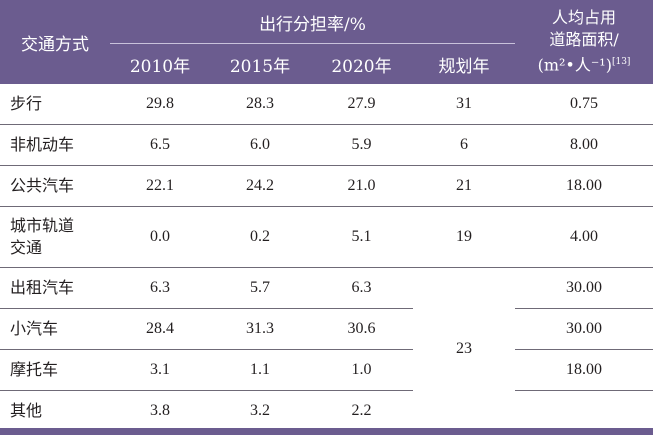 The image size is (653, 435). I want to click on cell-2015: 6.0, so click(260, 145).